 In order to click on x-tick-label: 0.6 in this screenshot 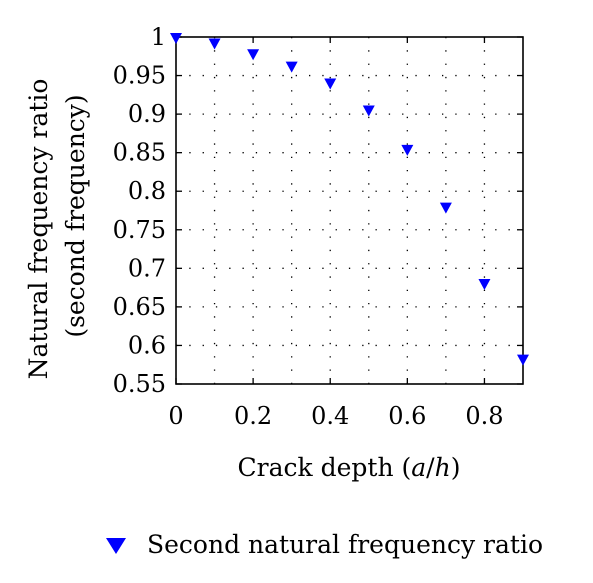, I will do `click(407, 416)`.